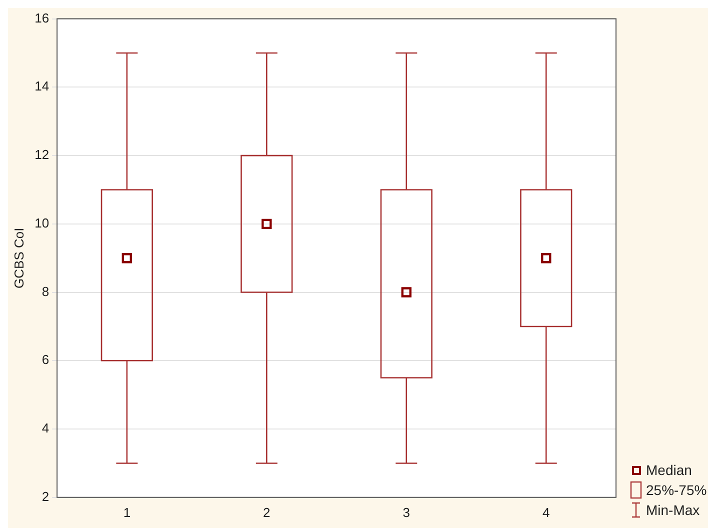  What do you see at coordinates (669, 470) in the screenshot?
I see `text: Median` at bounding box center [669, 470].